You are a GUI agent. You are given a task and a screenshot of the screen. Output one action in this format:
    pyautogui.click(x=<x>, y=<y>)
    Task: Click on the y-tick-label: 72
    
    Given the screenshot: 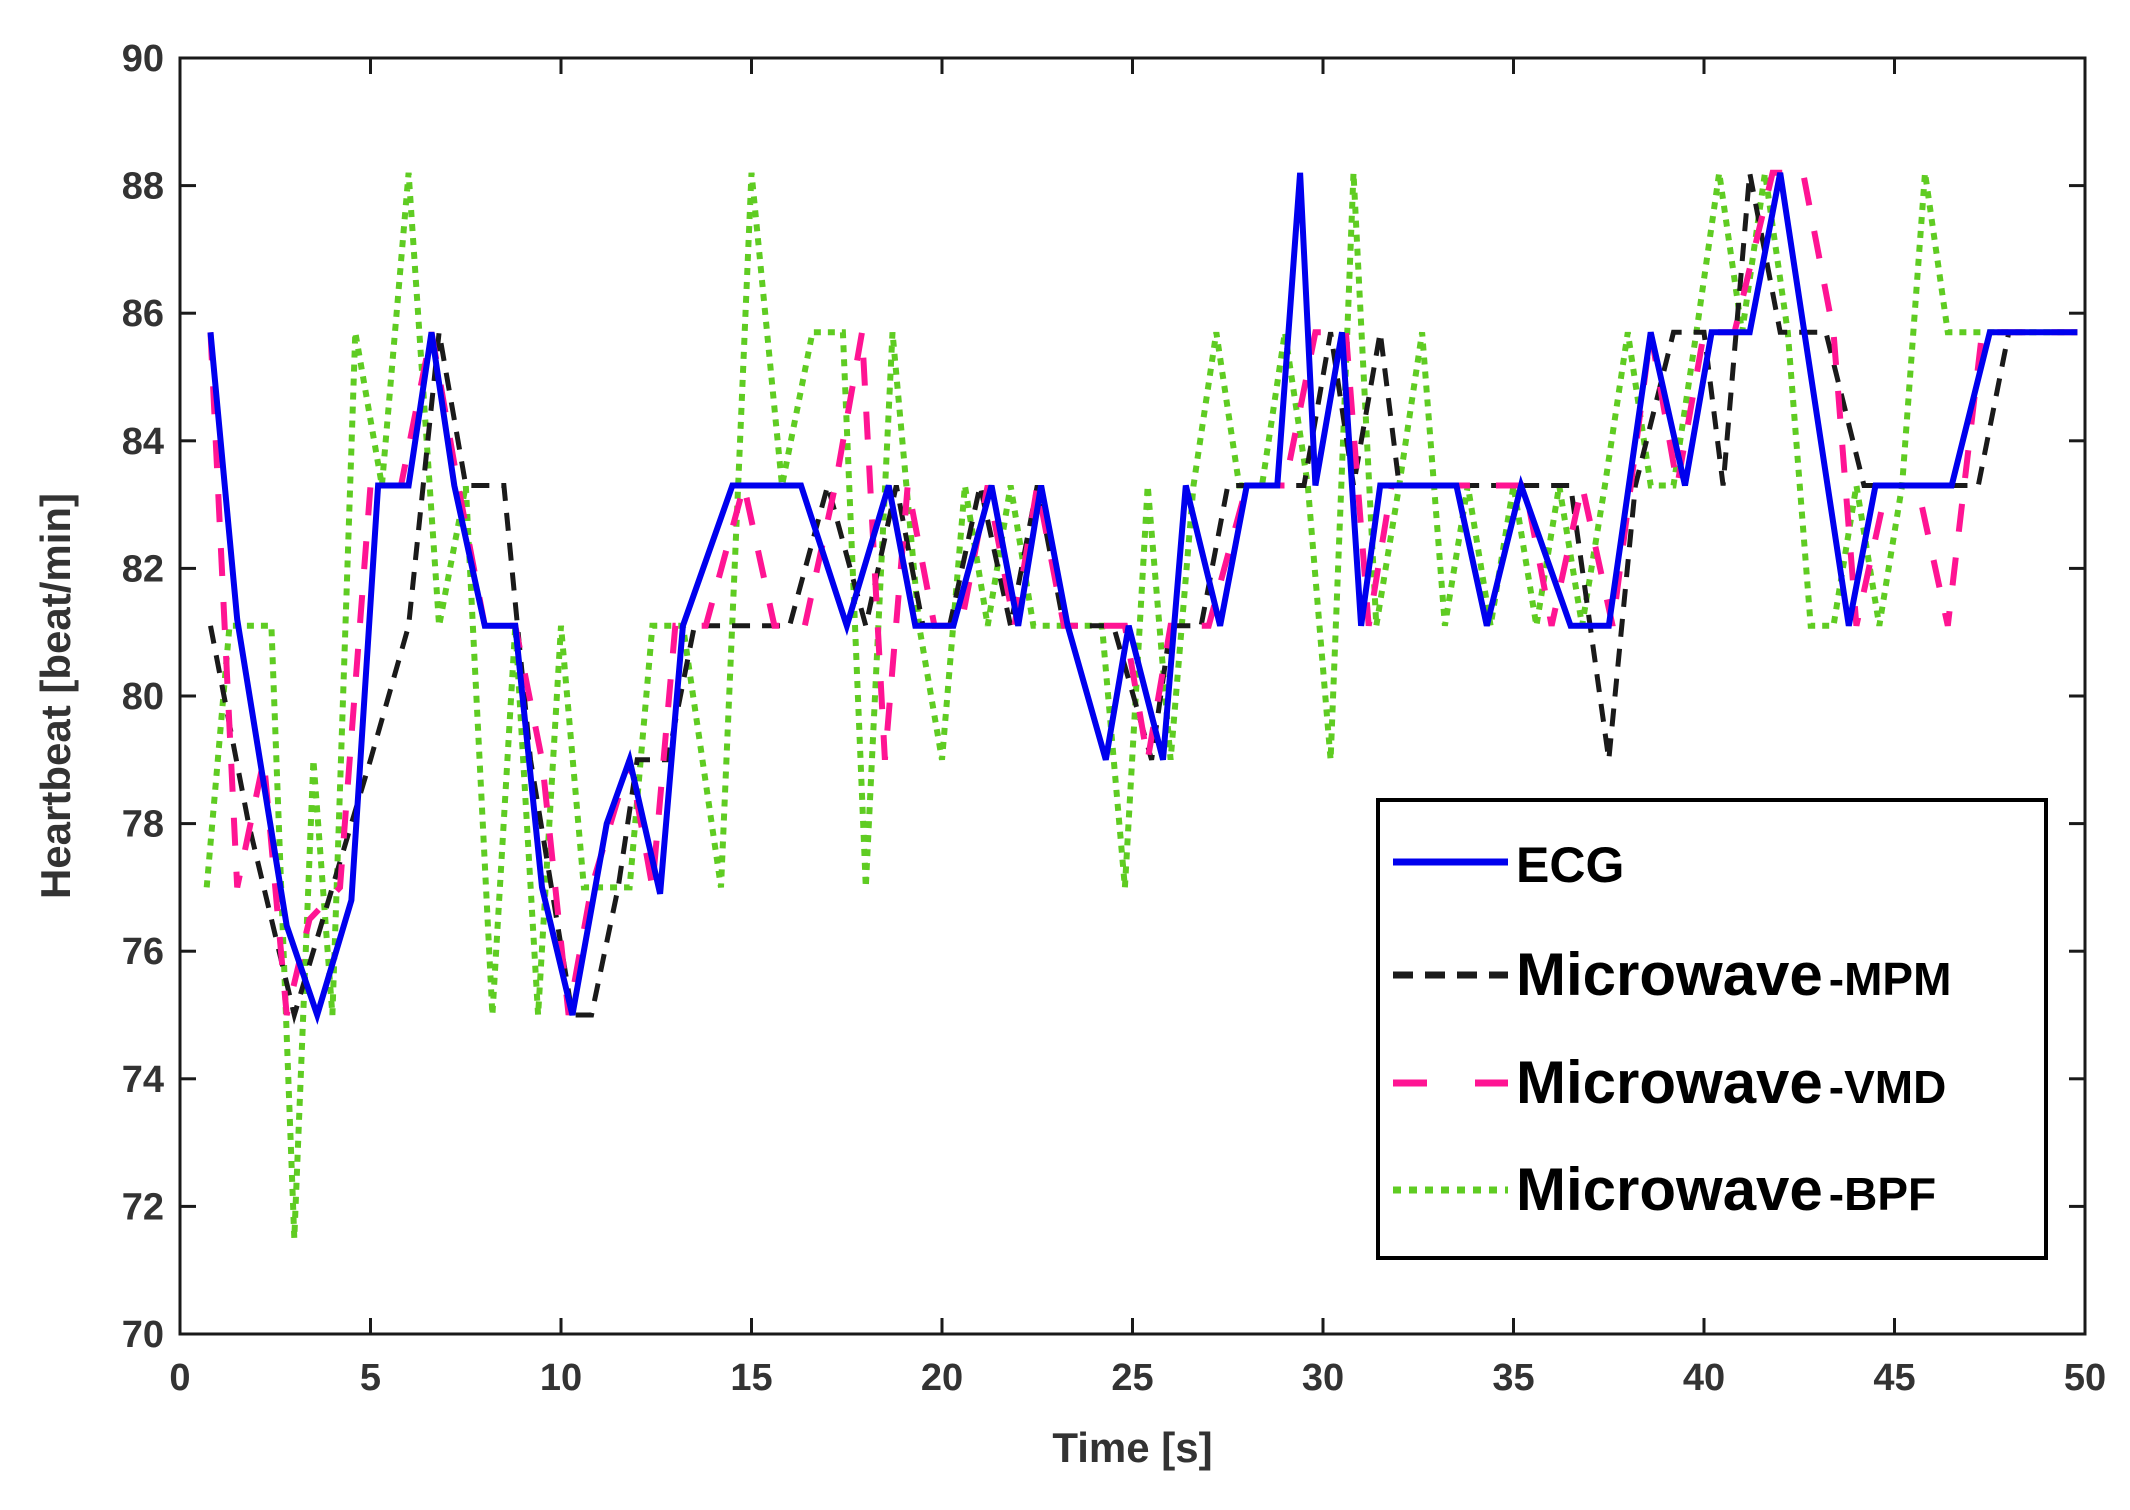 What is the action you would take?
    pyautogui.click(x=143, y=1207)
    